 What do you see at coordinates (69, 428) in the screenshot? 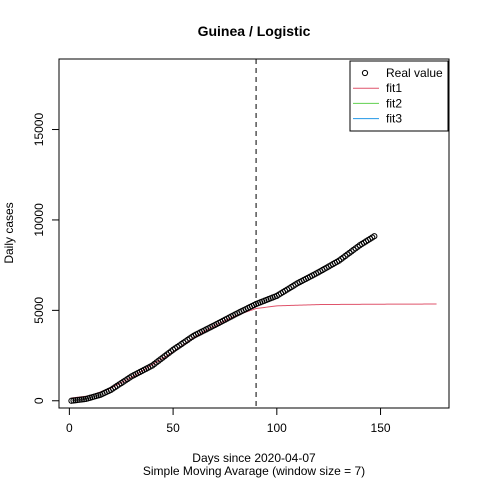
I see `x-tick-label: 0` at bounding box center [69, 428].